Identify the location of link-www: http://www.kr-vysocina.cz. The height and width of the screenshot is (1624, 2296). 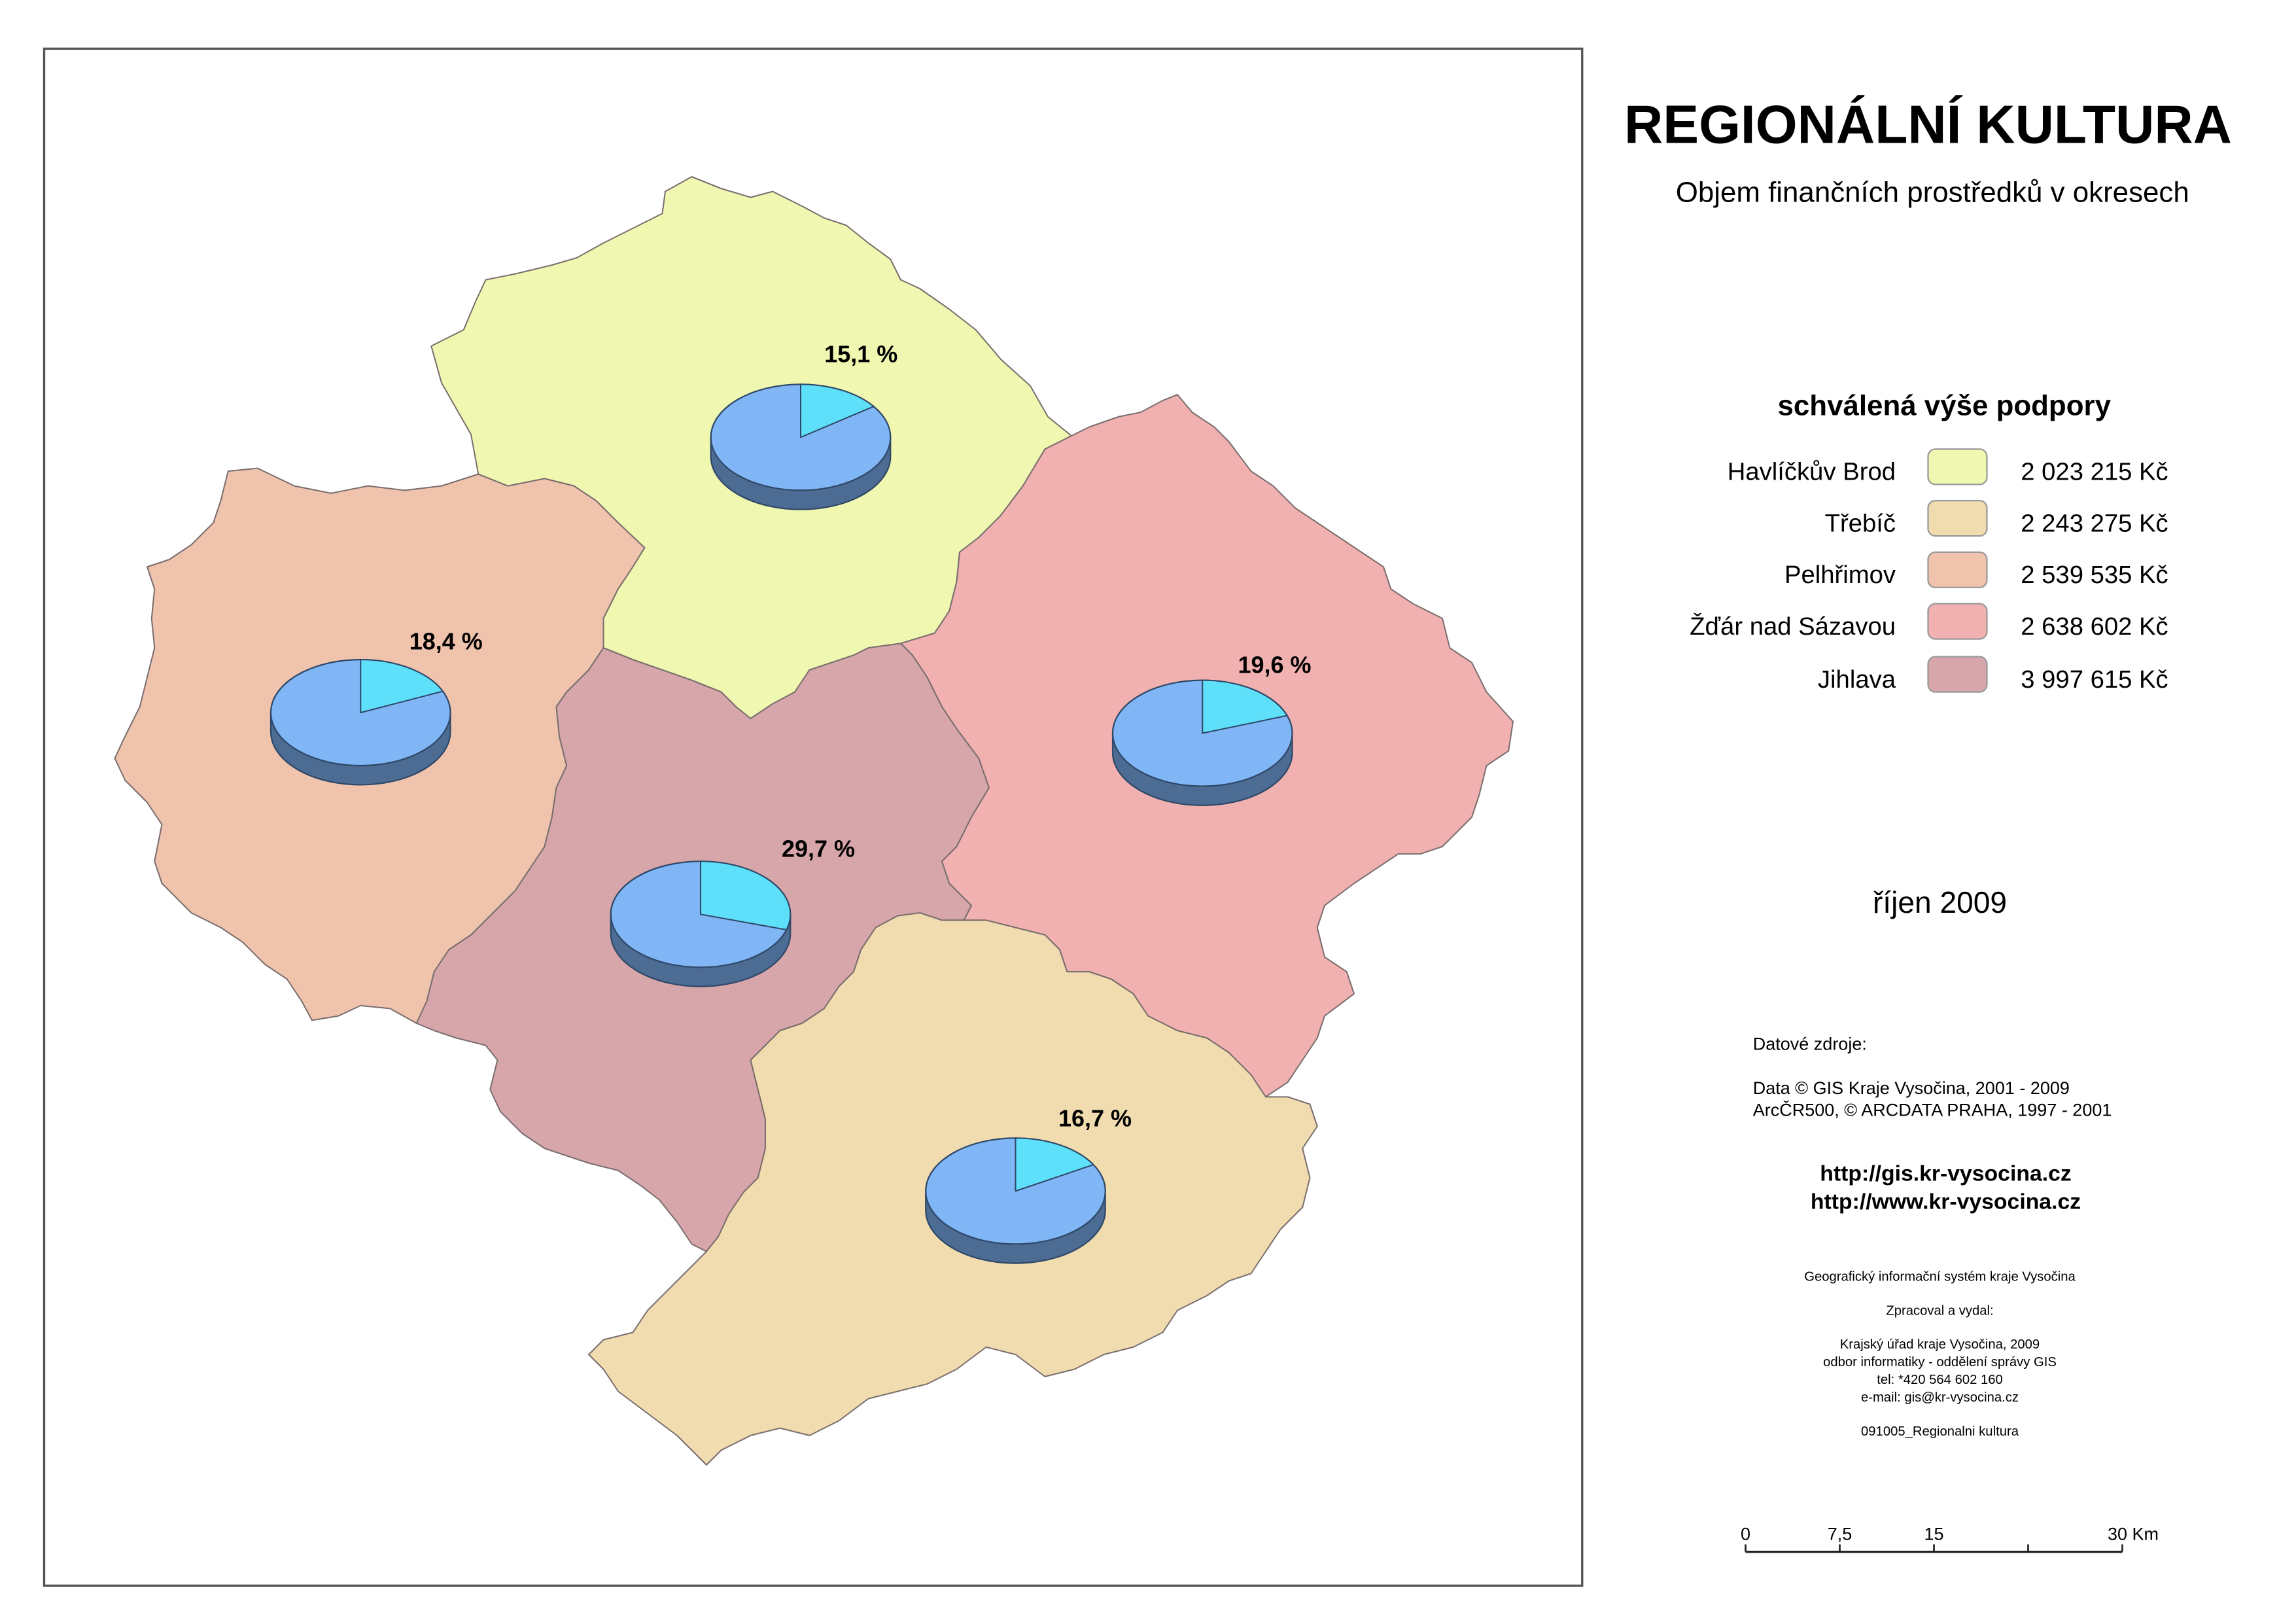
(1946, 1201).